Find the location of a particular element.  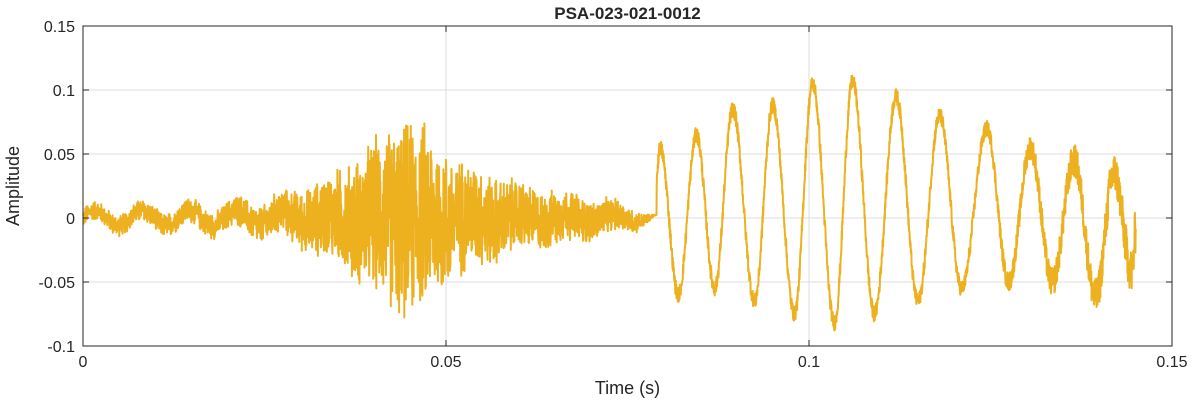

y-axis-label: Amplitude is located at coordinates (13, 186).